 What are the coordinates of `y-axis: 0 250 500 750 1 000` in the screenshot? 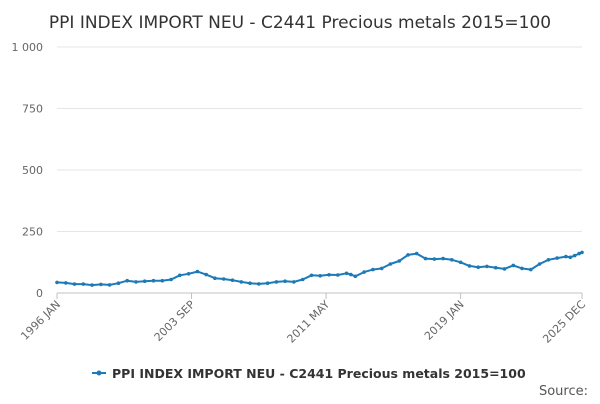 It's located at (28, 170).